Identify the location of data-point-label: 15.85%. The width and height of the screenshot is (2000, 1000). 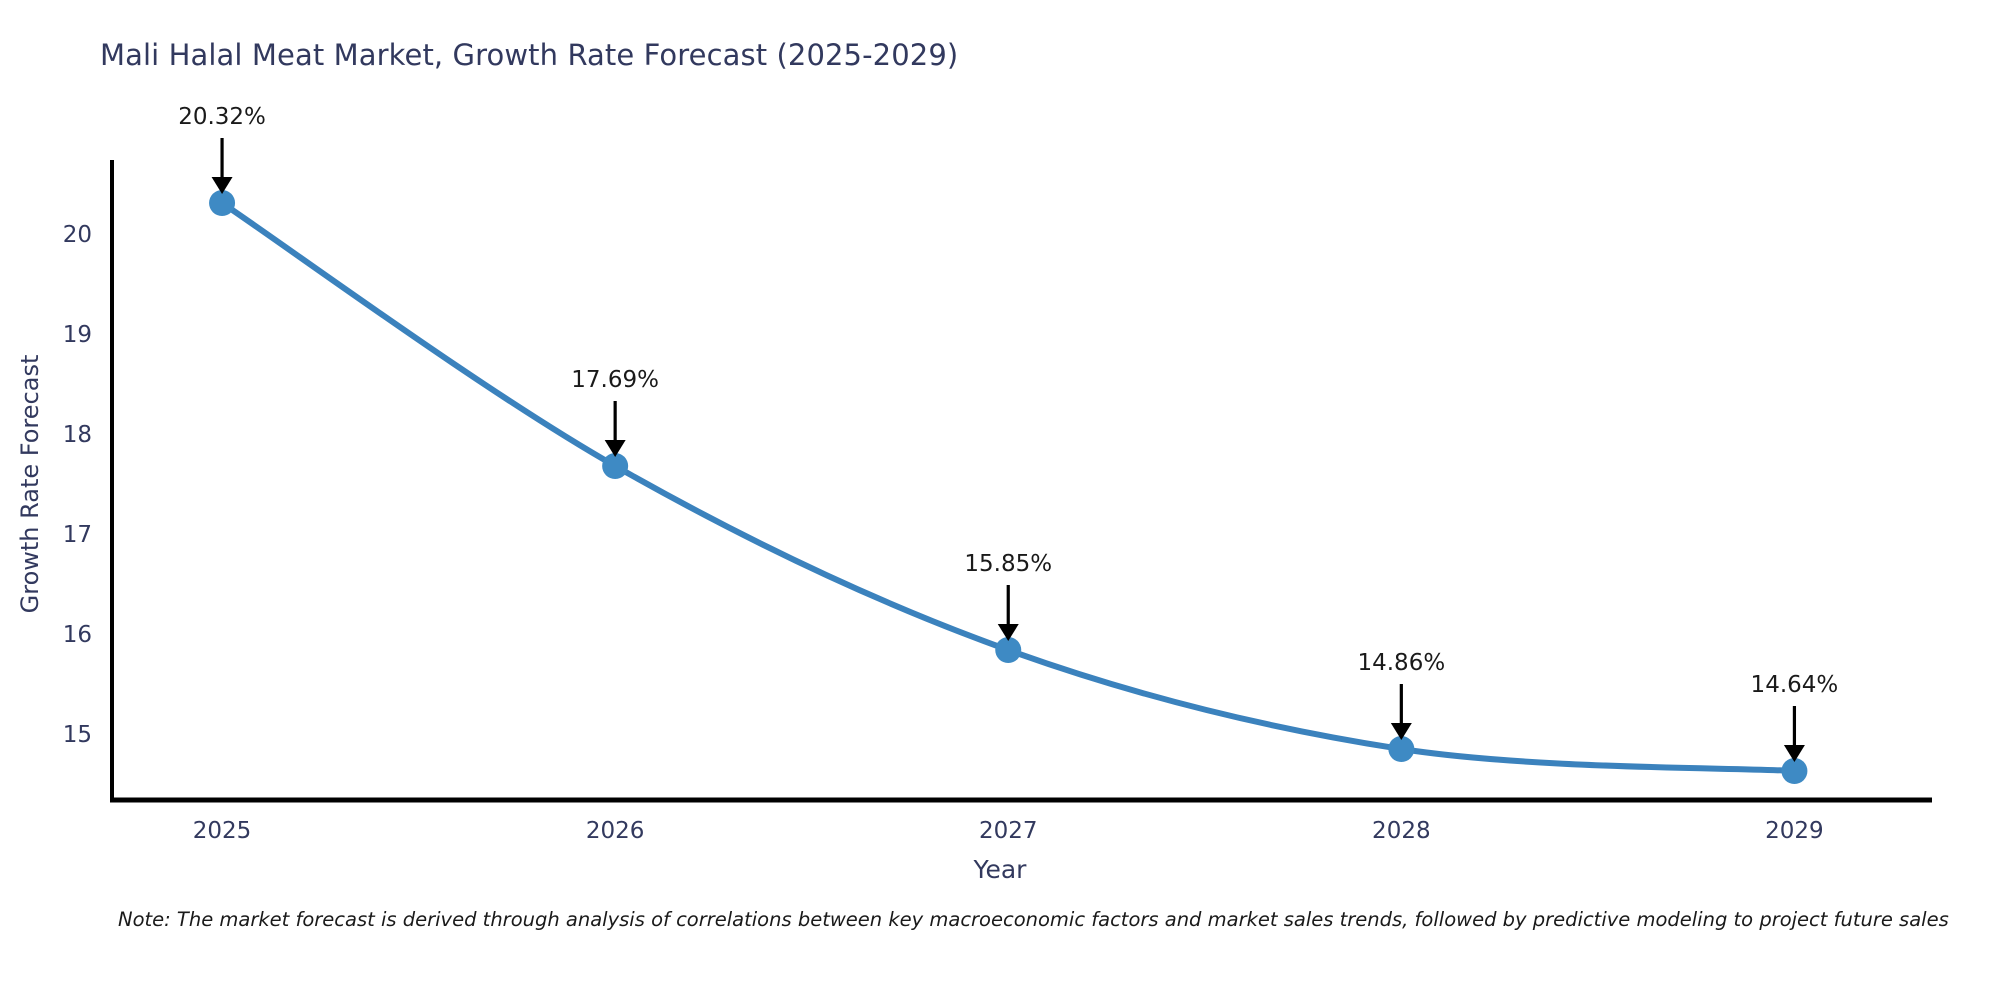
(1008, 564).